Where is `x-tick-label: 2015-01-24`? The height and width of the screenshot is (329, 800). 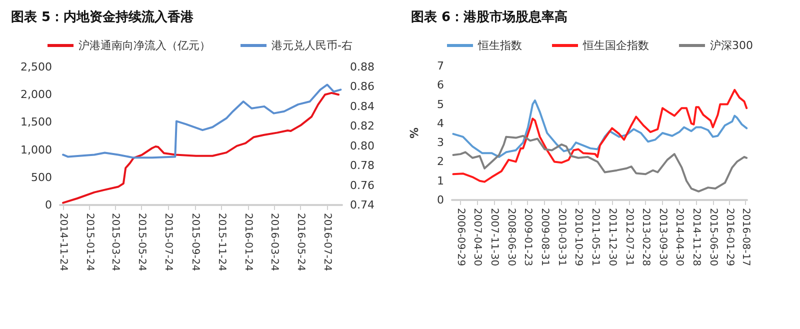
x-tick-label: 2015-01-24 is located at coordinates (90, 242).